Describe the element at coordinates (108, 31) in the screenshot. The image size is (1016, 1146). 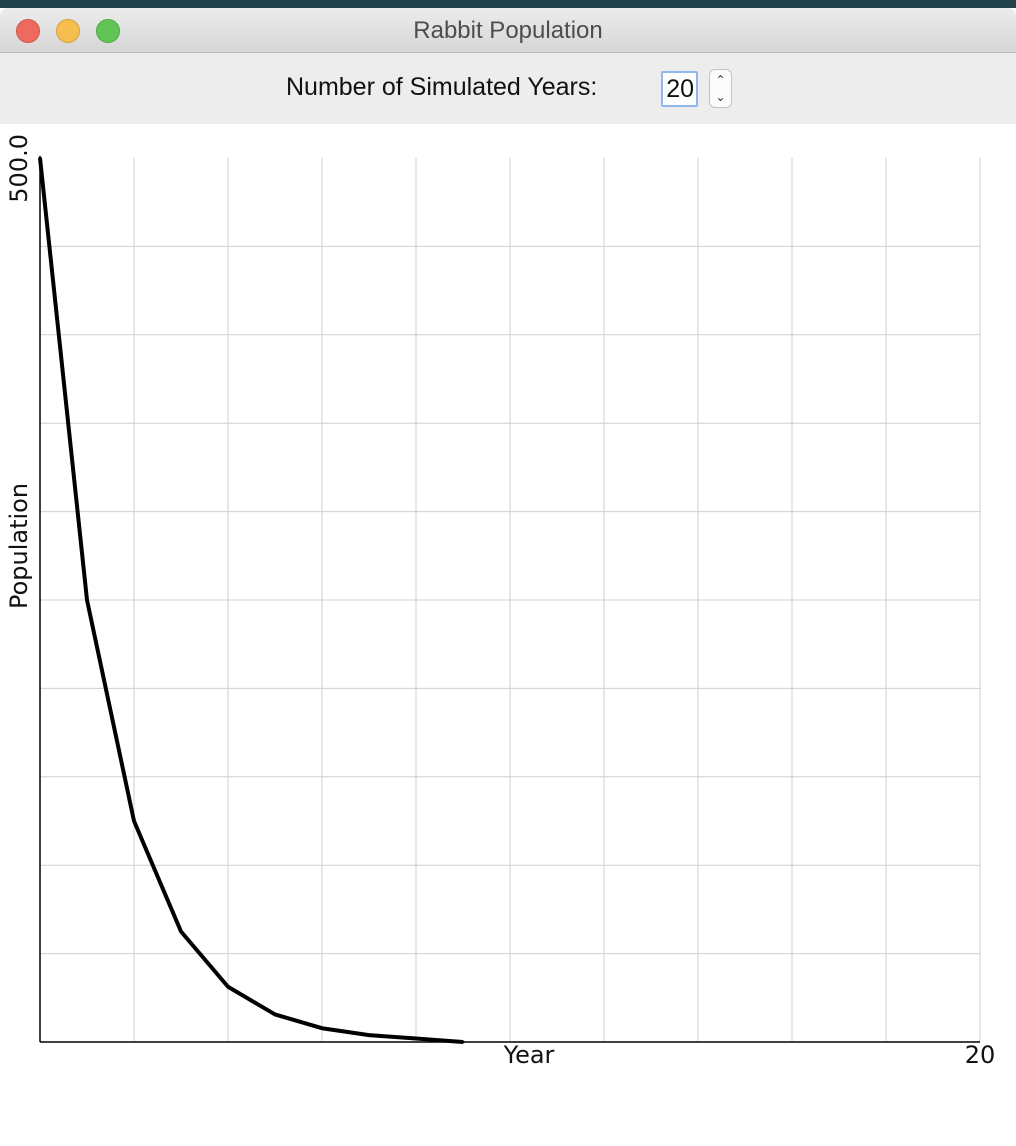
I see `zoom-window-button` at that location.